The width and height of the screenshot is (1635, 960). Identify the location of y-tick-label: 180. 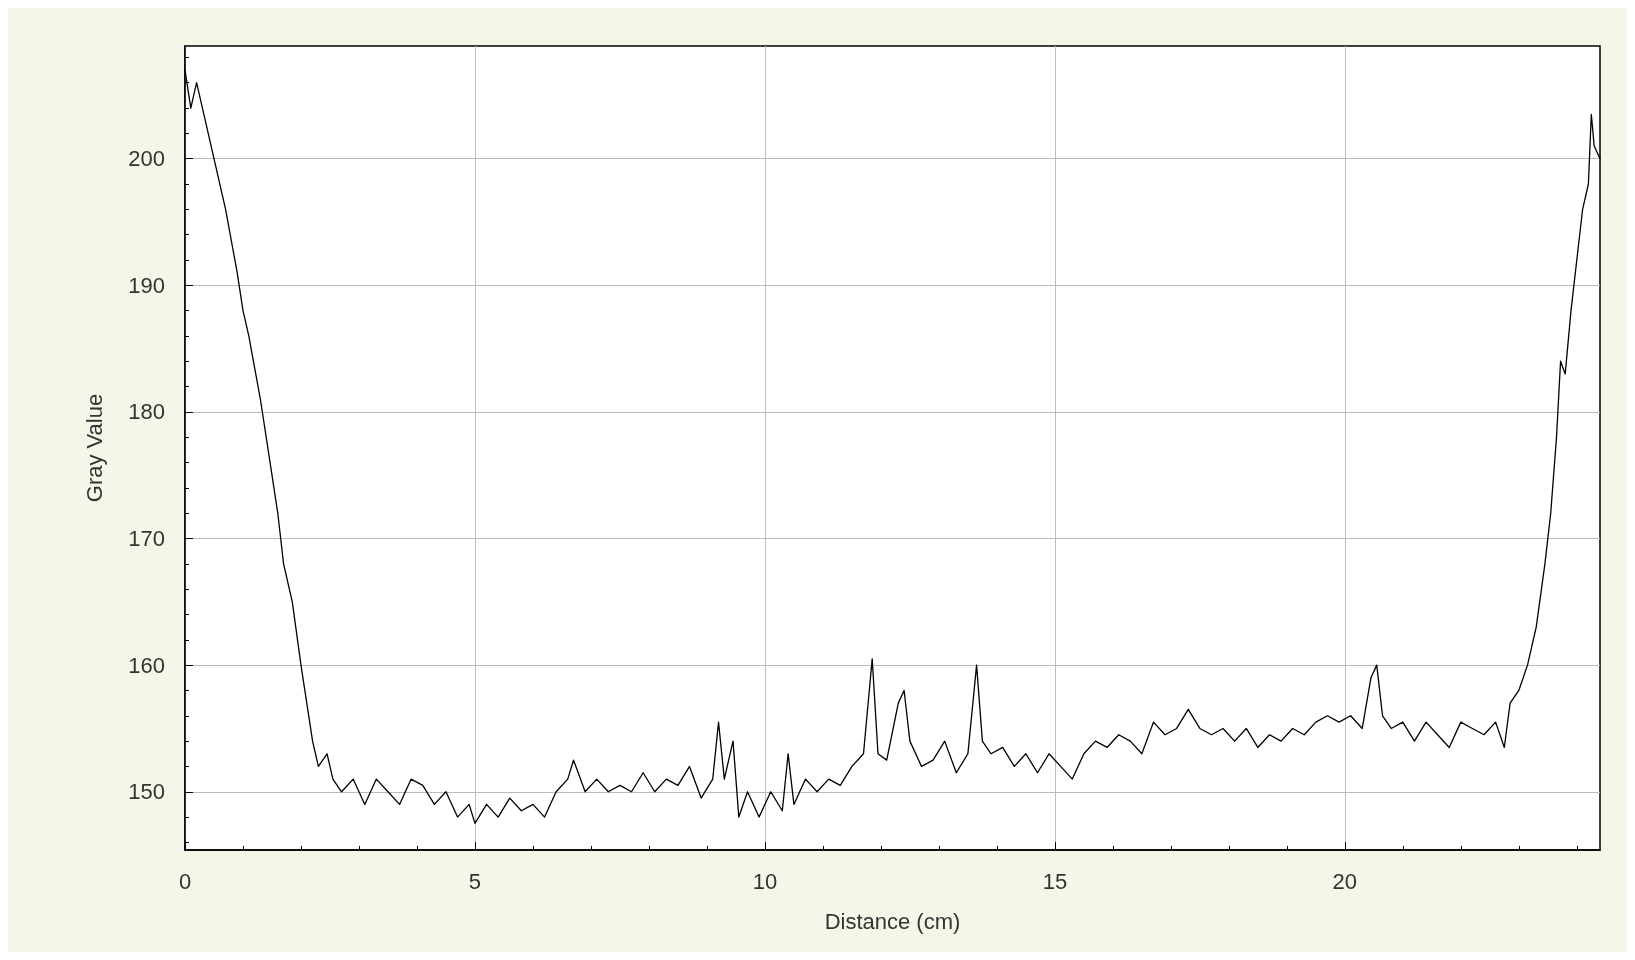
(146, 412).